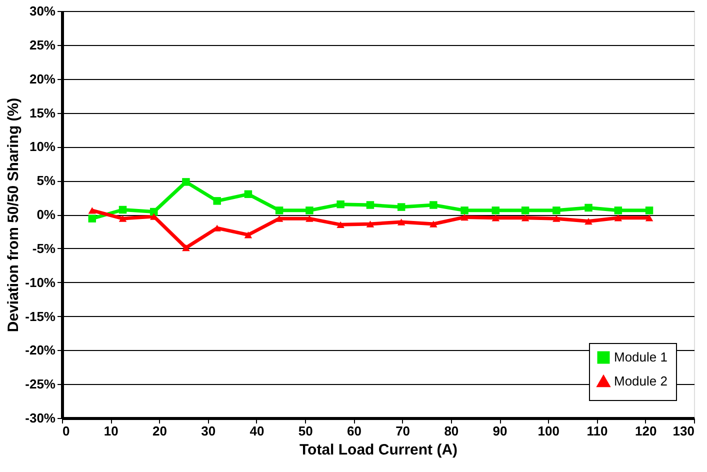 Image resolution: width=707 pixels, height=472 pixels. Describe the element at coordinates (40, 418) in the screenshot. I see `y-tick-label: -30%` at that location.